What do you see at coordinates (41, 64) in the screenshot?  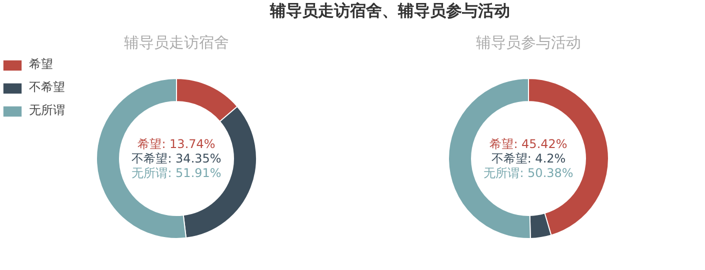 I see `legend-label: 希望` at bounding box center [41, 64].